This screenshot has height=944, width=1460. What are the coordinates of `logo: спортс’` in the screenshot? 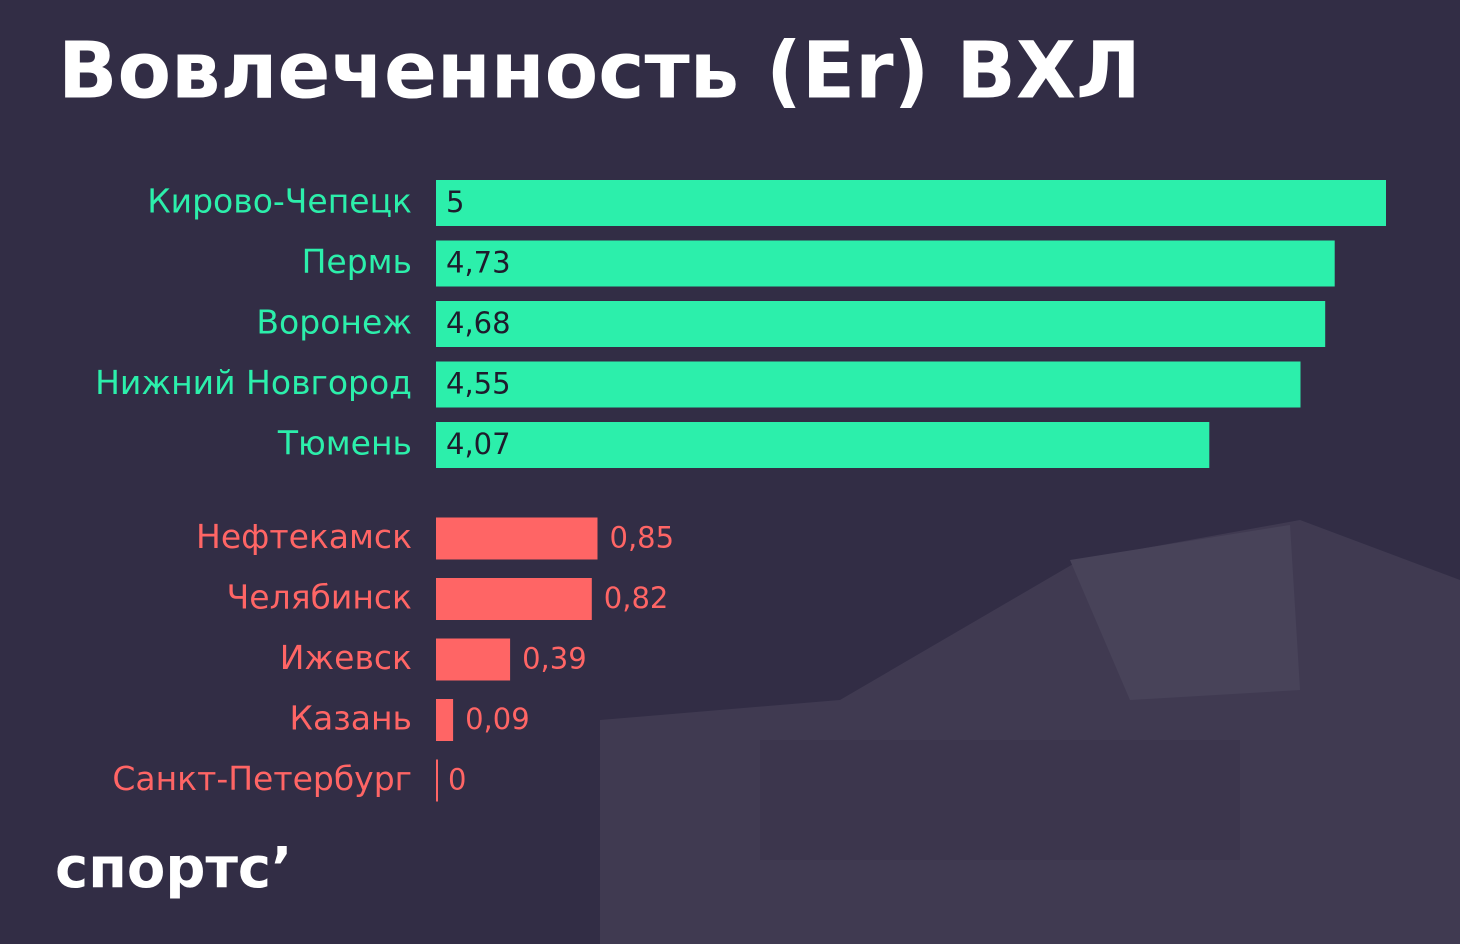 It's located at (173, 868).